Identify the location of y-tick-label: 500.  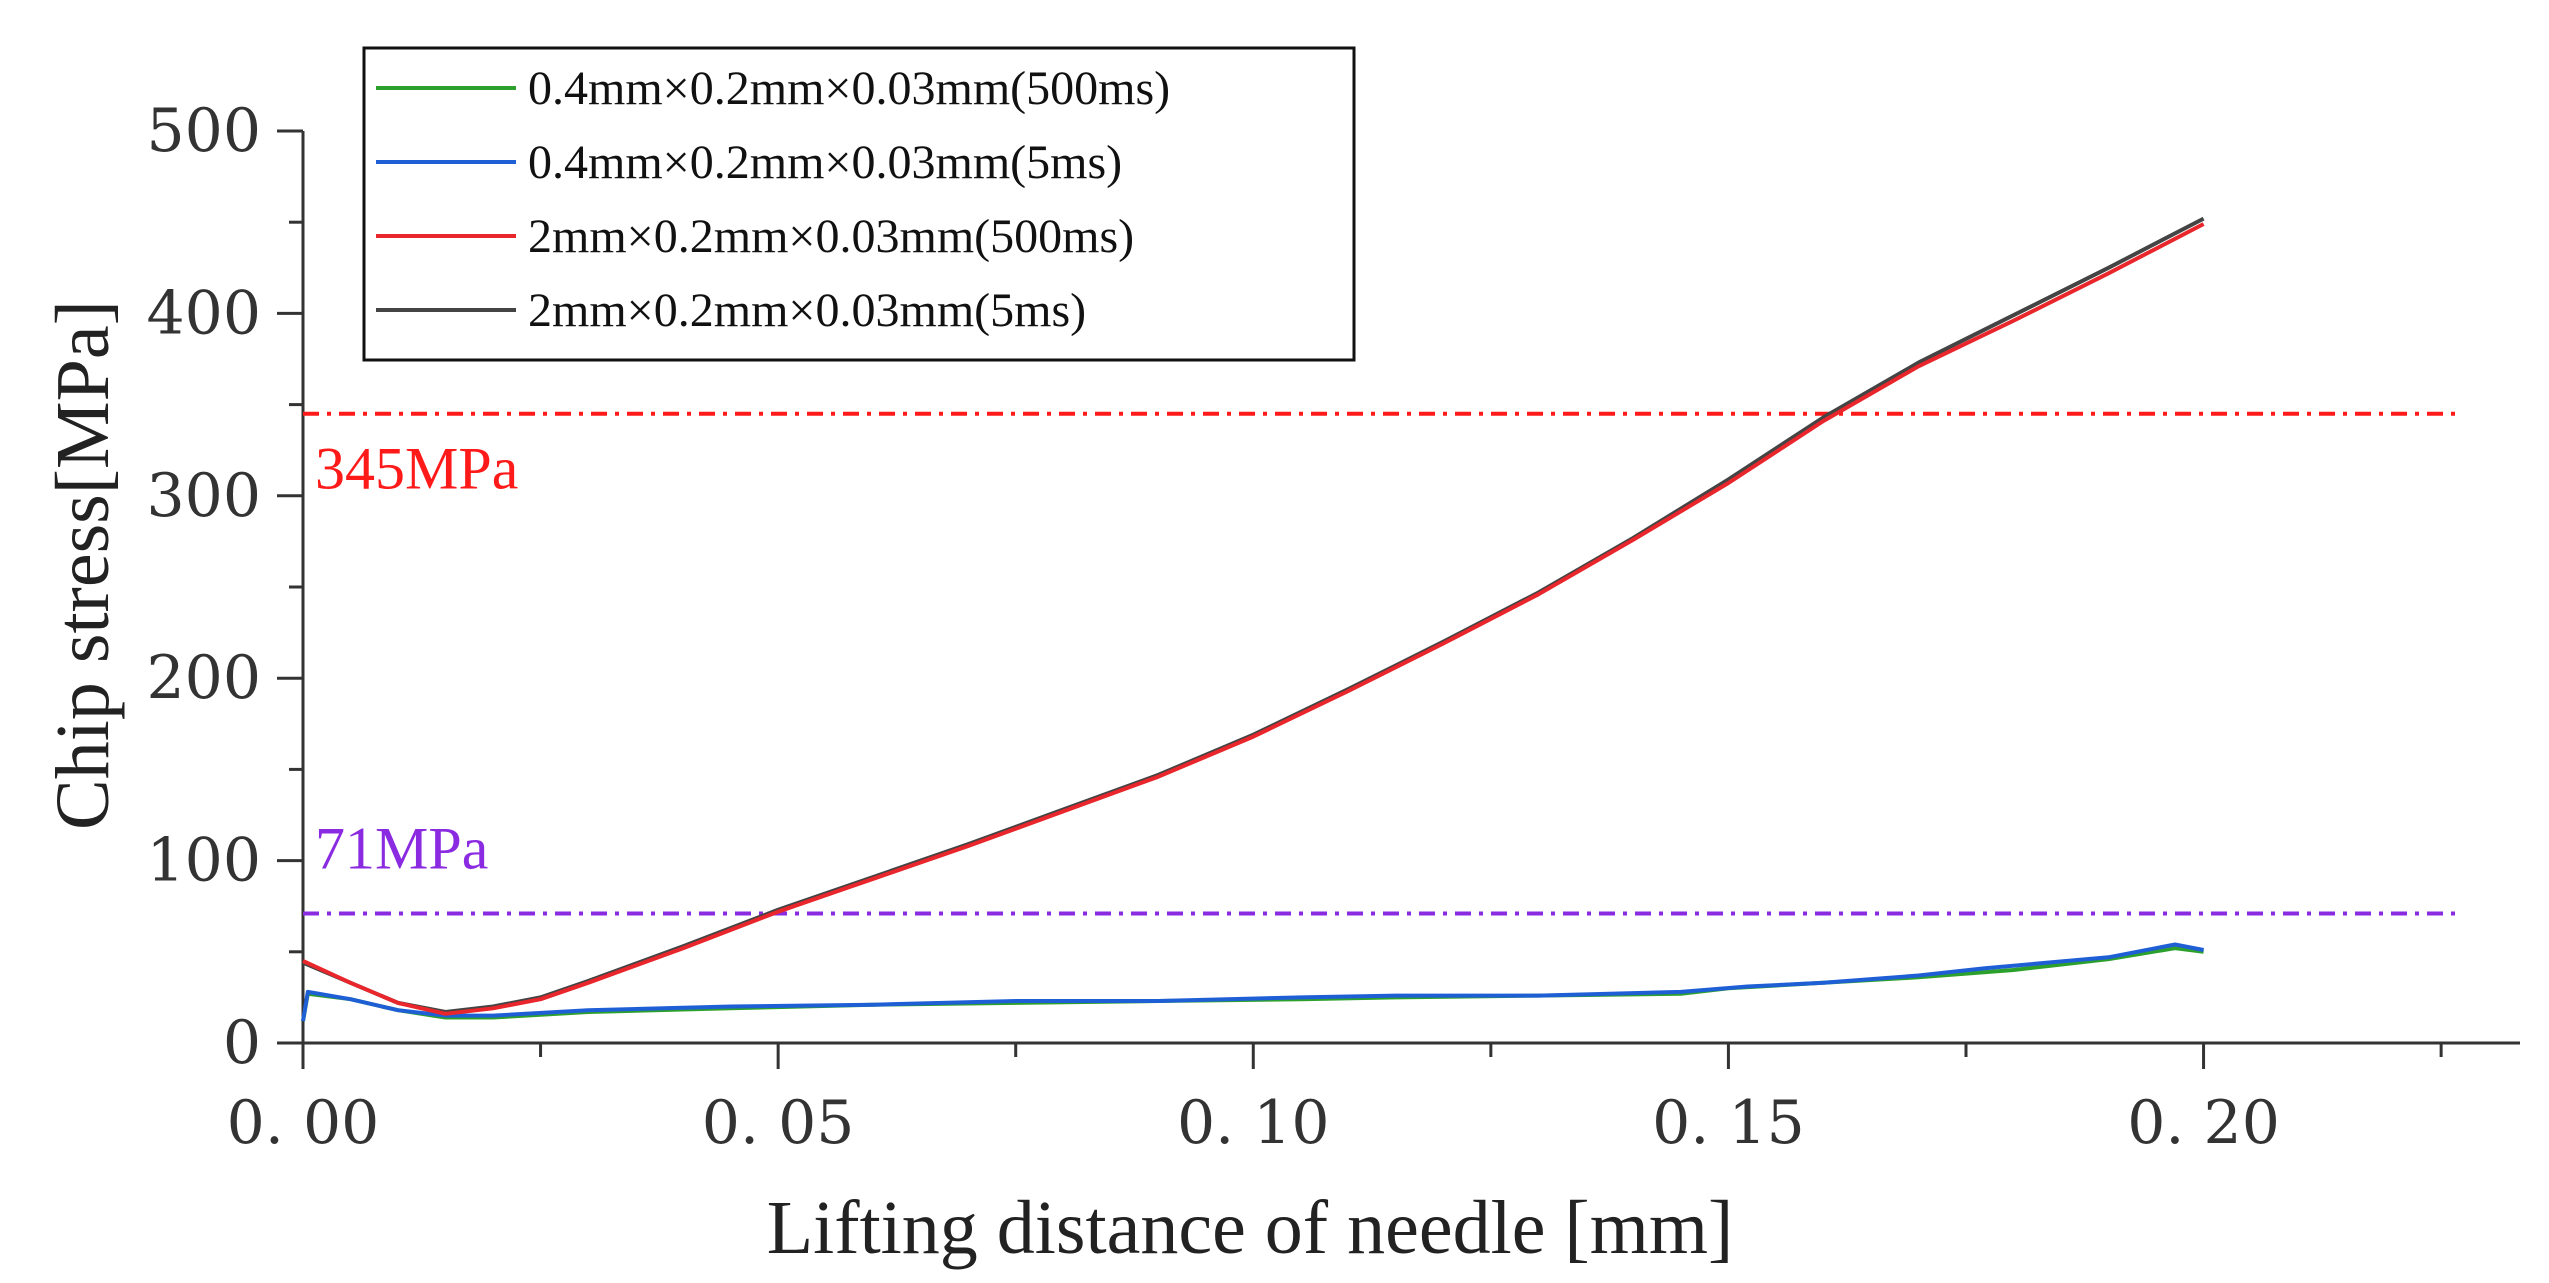
(203, 131).